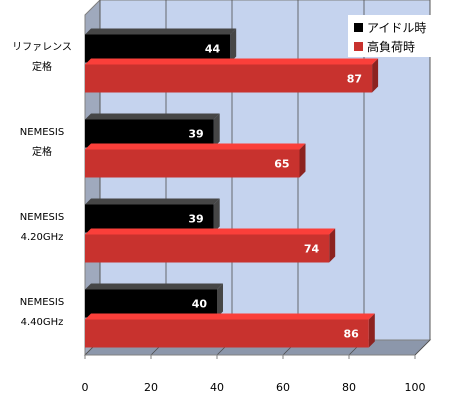  I want to click on bar-value-label: 74, so click(312, 249).